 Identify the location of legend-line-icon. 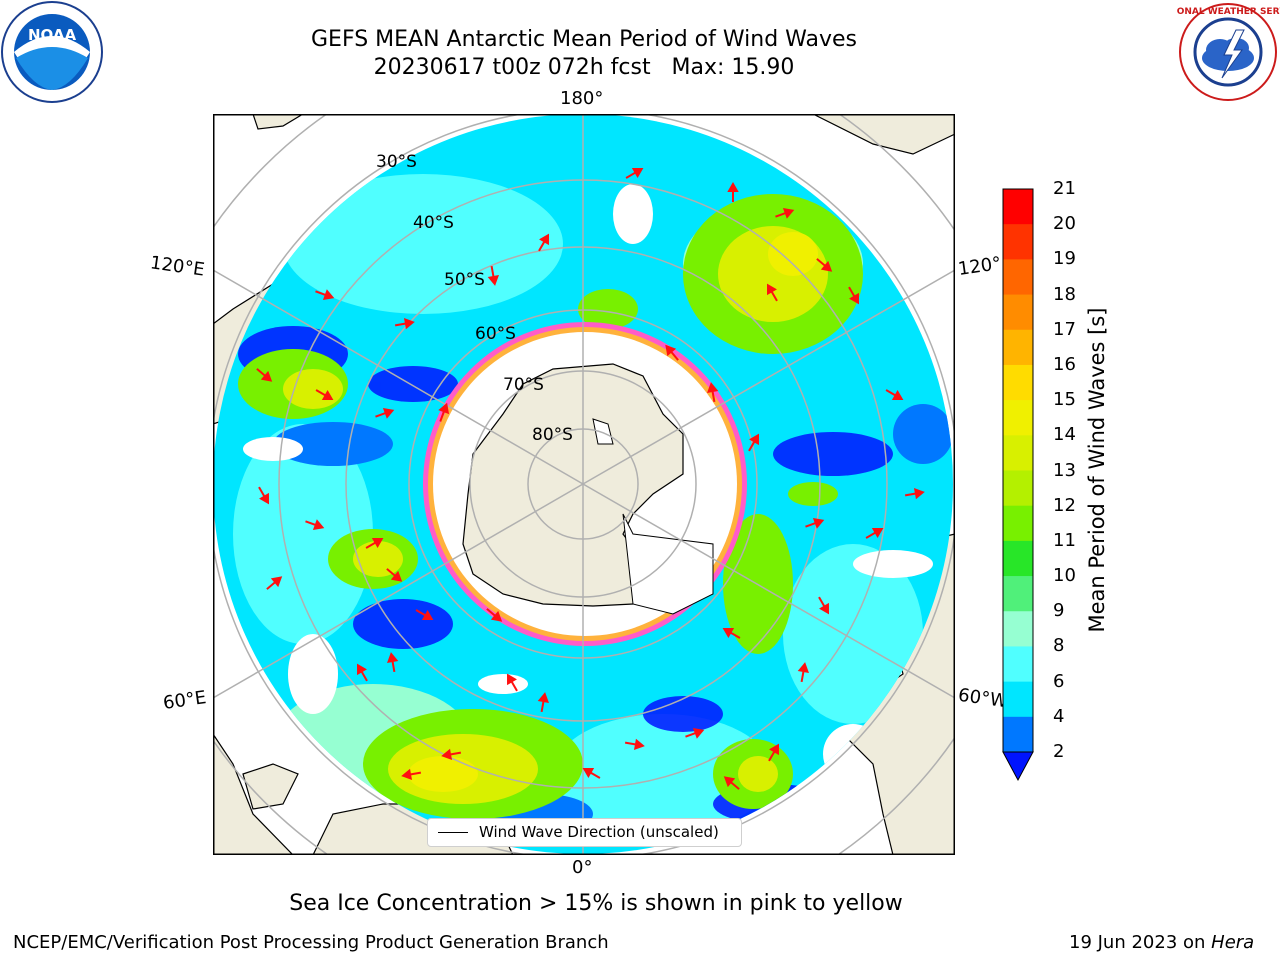
(453, 832).